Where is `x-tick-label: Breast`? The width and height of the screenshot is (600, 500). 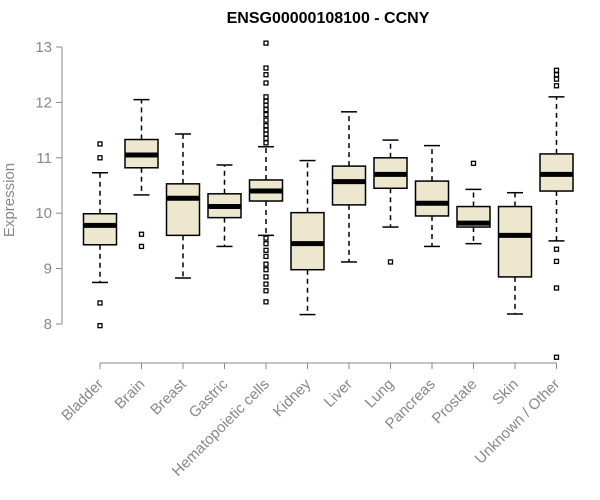
x-tick-label: Breast is located at coordinates (168, 396).